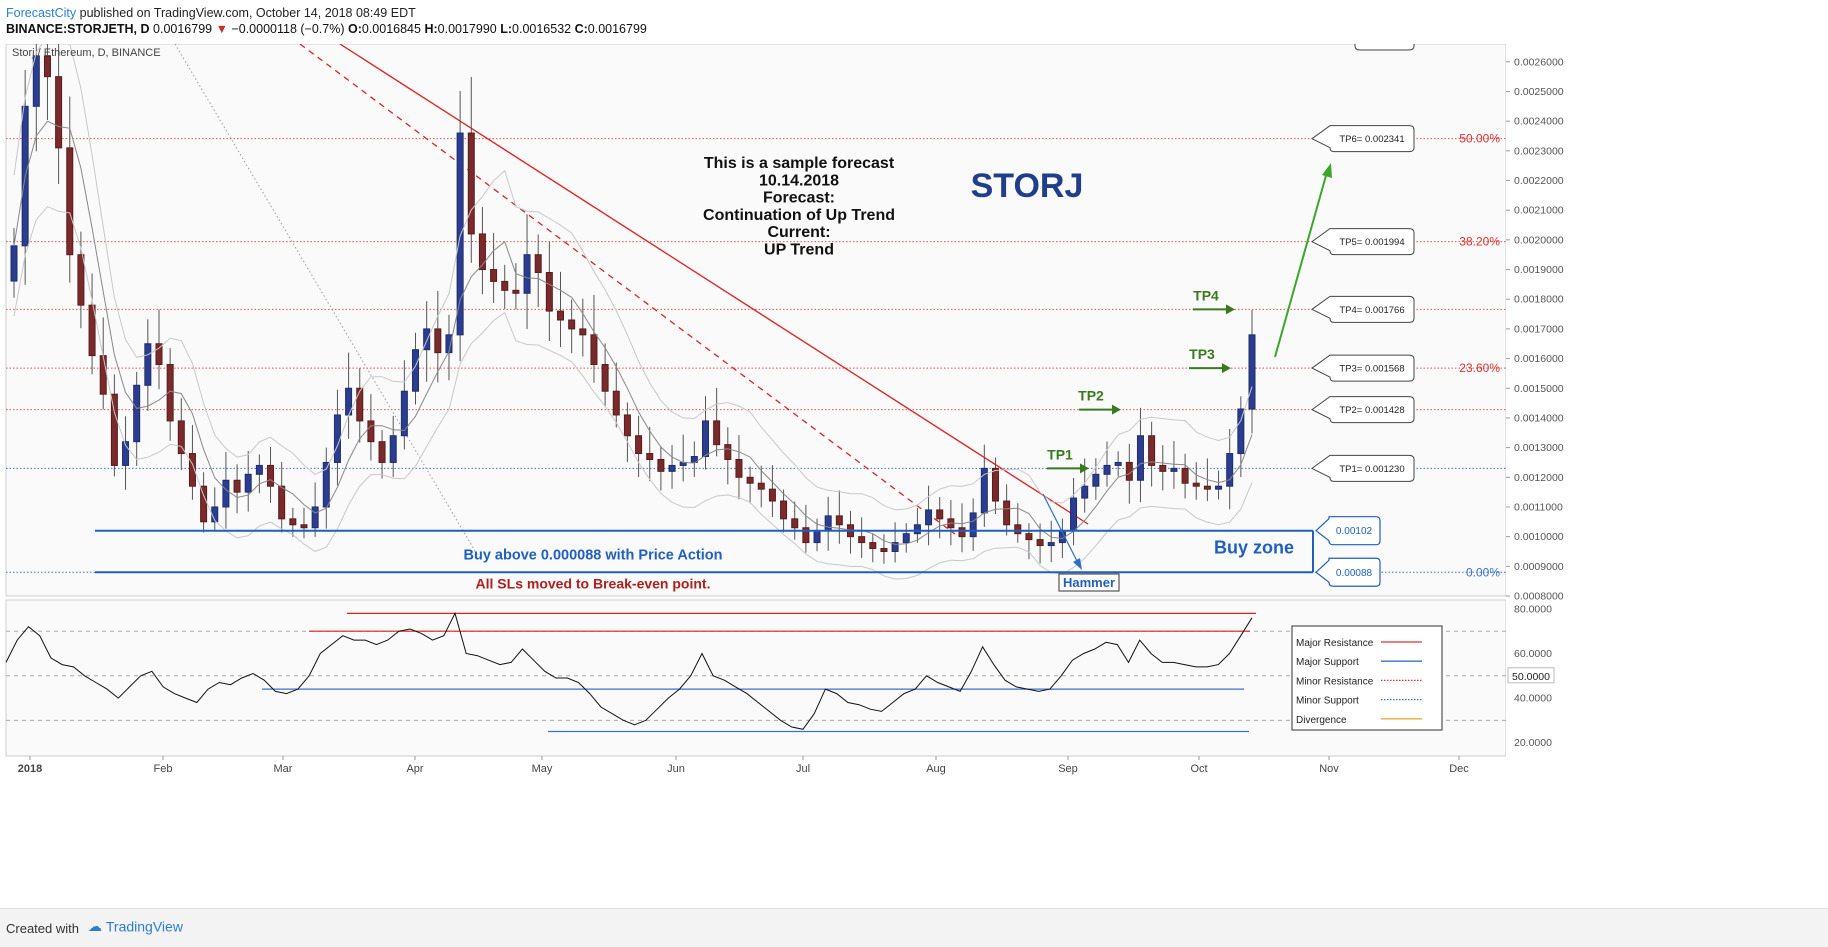  What do you see at coordinates (1479, 242) in the screenshot?
I see `fib-label: 38.20%` at bounding box center [1479, 242].